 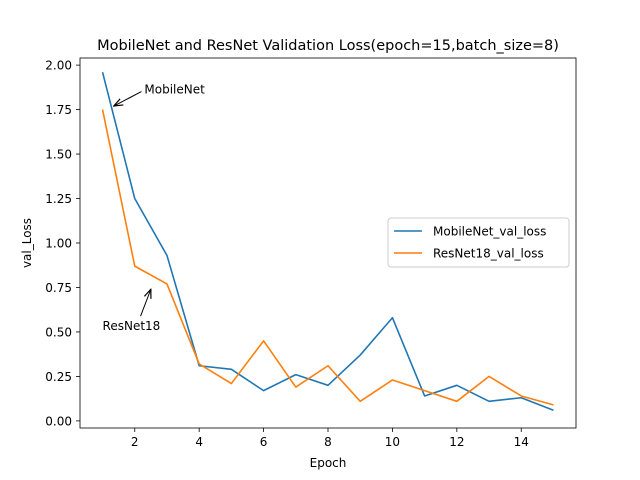 What do you see at coordinates (328, 463) in the screenshot?
I see `x-axis-label: Epoch` at bounding box center [328, 463].